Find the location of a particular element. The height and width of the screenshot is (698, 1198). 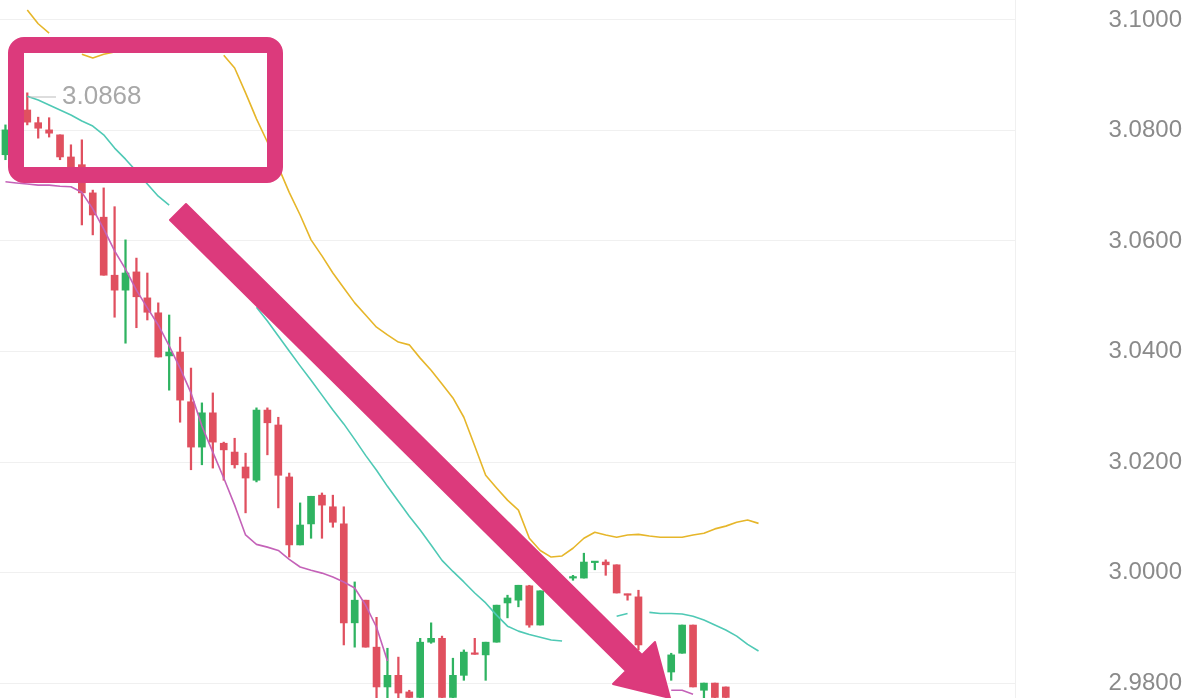

y-tick-label: 3.0400 is located at coordinates (1145, 350).